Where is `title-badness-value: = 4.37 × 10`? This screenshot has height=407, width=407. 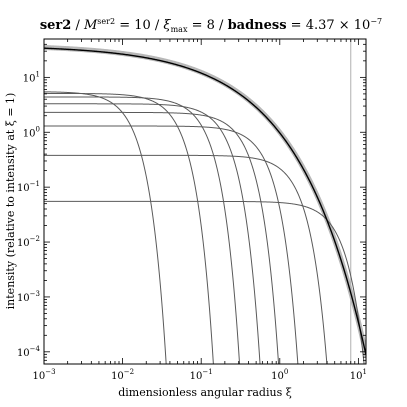 title-badness-value: = 4.37 × 10 is located at coordinates (329, 25).